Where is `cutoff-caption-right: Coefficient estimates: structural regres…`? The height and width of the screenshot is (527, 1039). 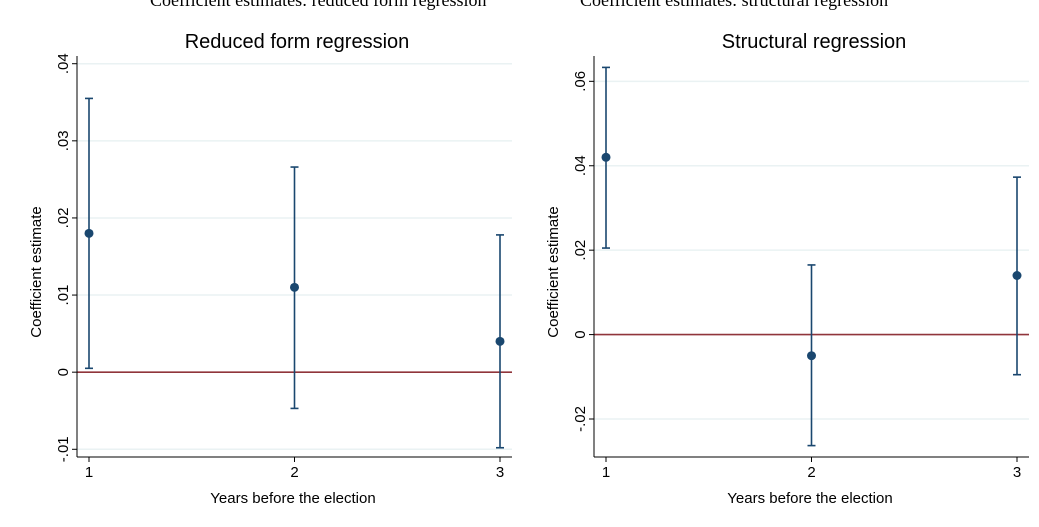
cutoff-caption-right: Coefficient estimates: structural regres… is located at coordinates (734, 5).